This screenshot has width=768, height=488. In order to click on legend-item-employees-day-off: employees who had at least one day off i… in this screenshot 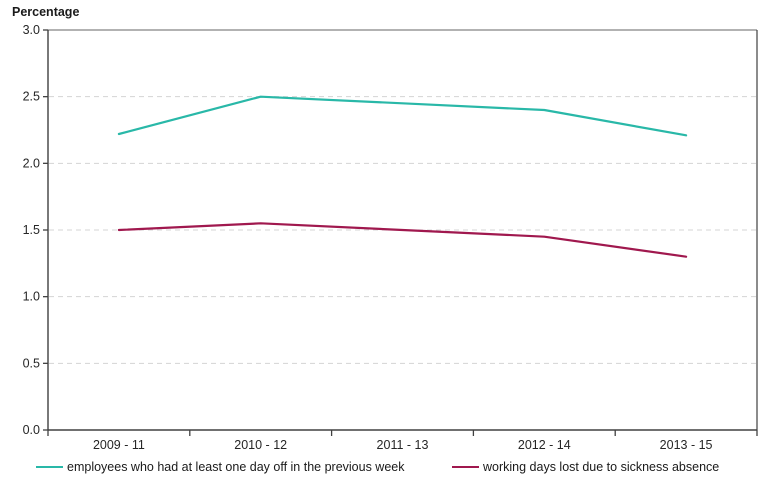, I will do `click(220, 467)`.